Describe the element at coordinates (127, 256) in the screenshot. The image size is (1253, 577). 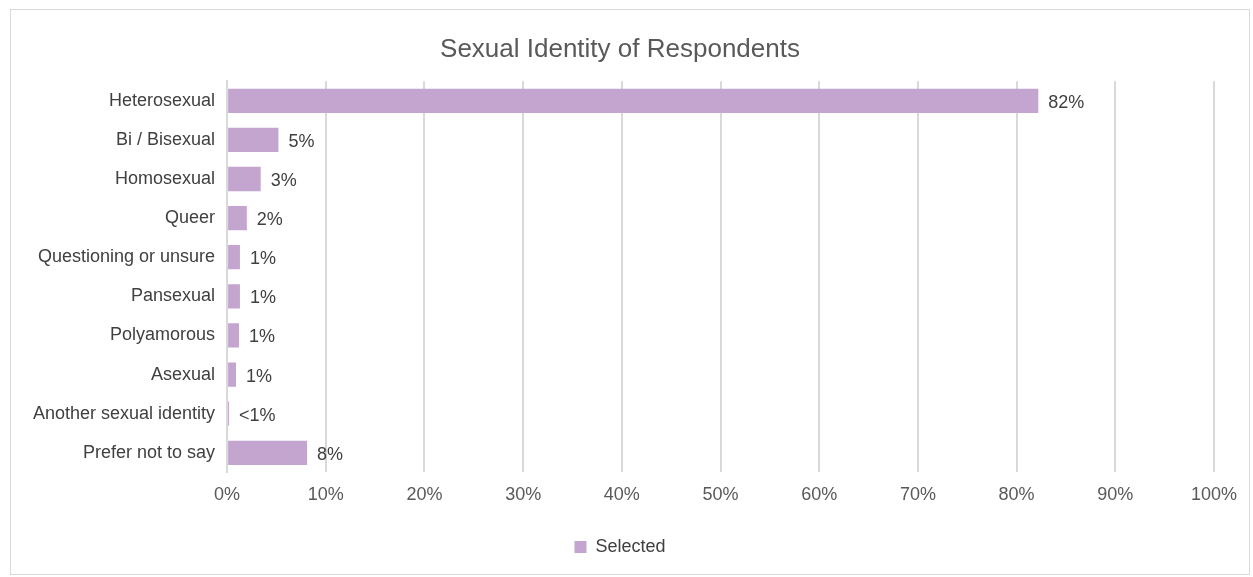
I see `y-tick-label: Questioning or unsure` at that location.